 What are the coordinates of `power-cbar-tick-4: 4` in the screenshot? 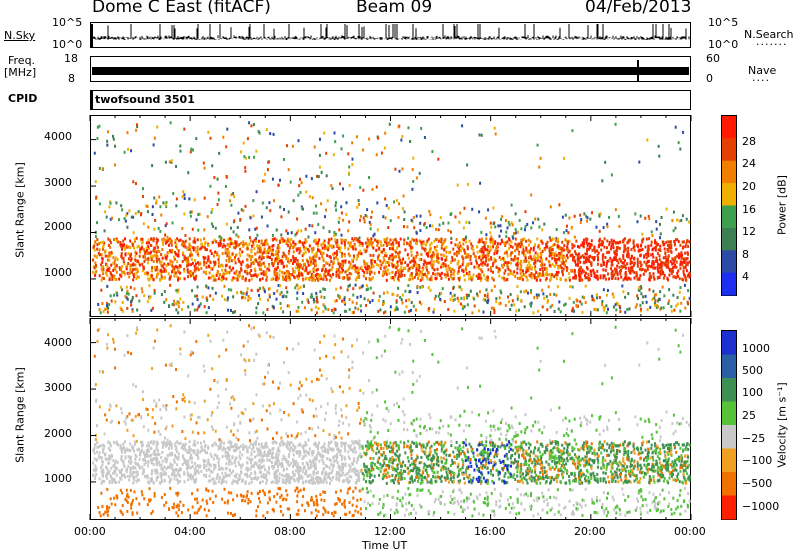 It's located at (745, 276).